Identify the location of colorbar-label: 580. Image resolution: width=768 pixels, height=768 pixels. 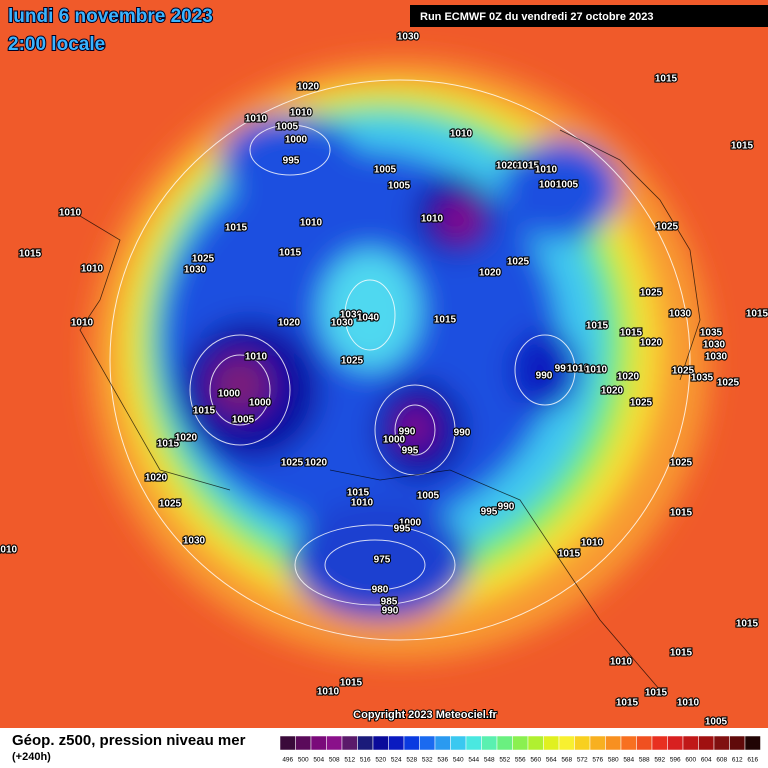
(613, 760).